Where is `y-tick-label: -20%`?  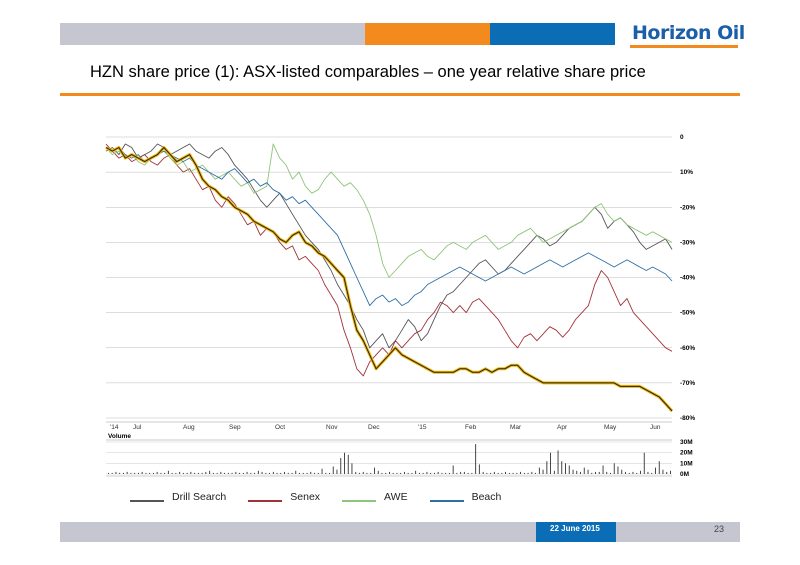
y-tick-label: -20% is located at coordinates (687, 207).